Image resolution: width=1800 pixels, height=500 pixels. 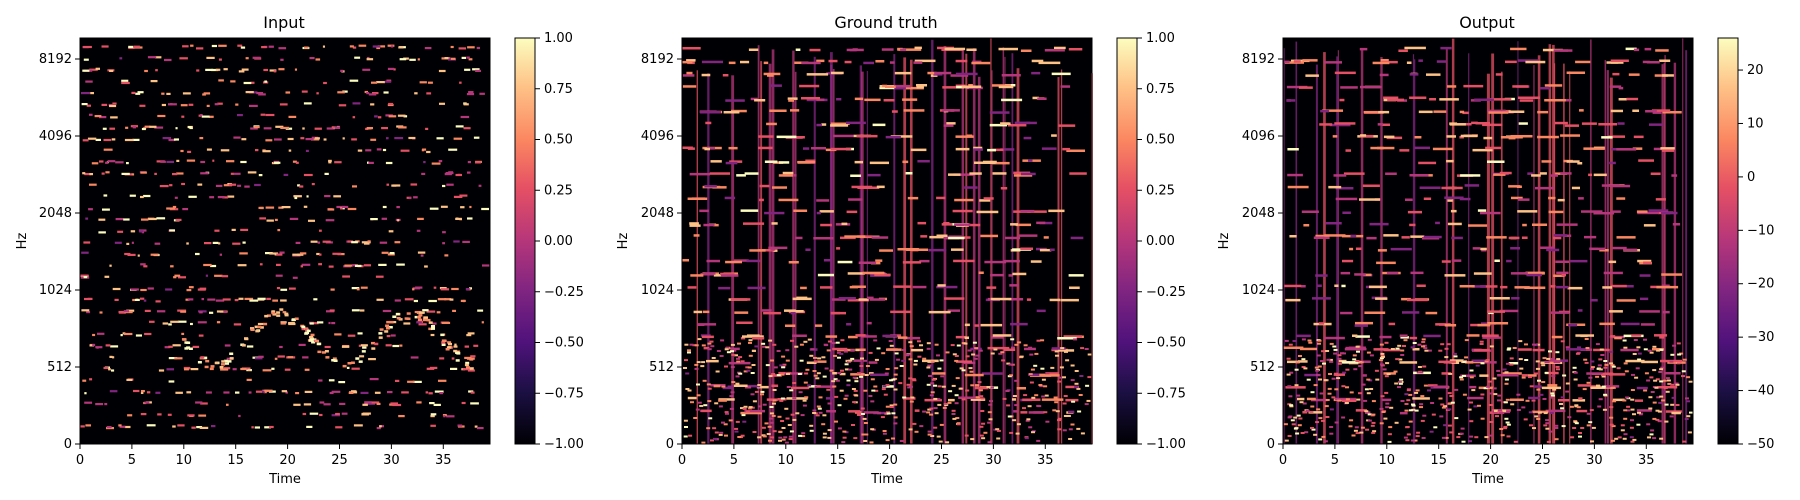 What do you see at coordinates (941, 460) in the screenshot?
I see `x-tick-label: 25` at bounding box center [941, 460].